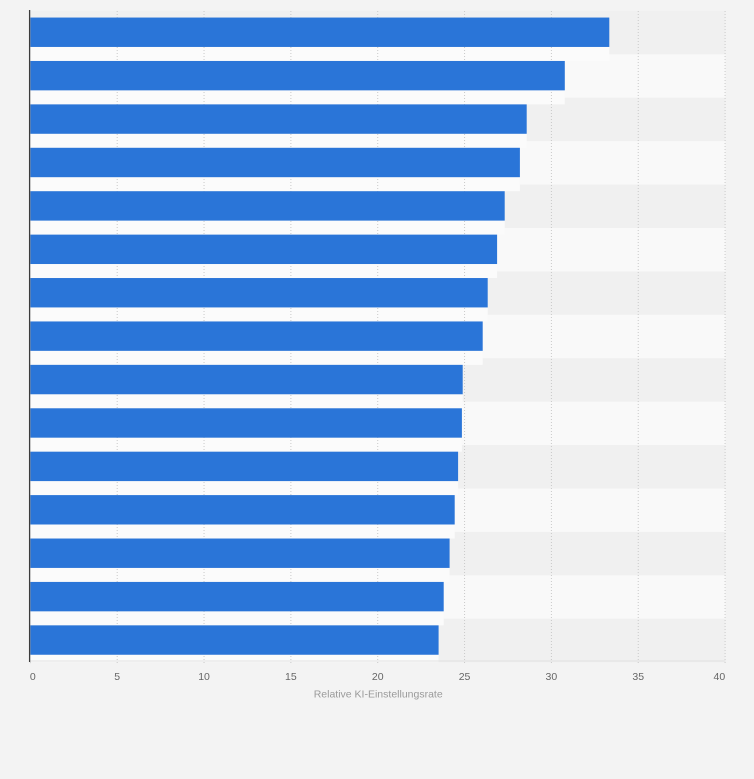 This screenshot has width=754, height=779. Describe the element at coordinates (720, 677) in the screenshot. I see `svg-text: 40` at that location.